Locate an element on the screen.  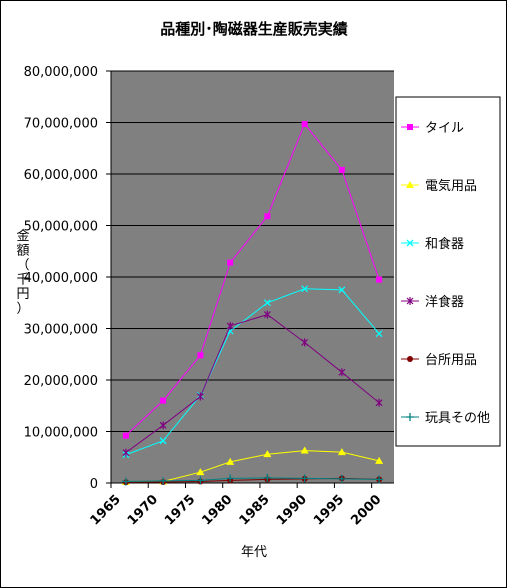
y-tick-label: 20,000,000 is located at coordinates (61, 381).